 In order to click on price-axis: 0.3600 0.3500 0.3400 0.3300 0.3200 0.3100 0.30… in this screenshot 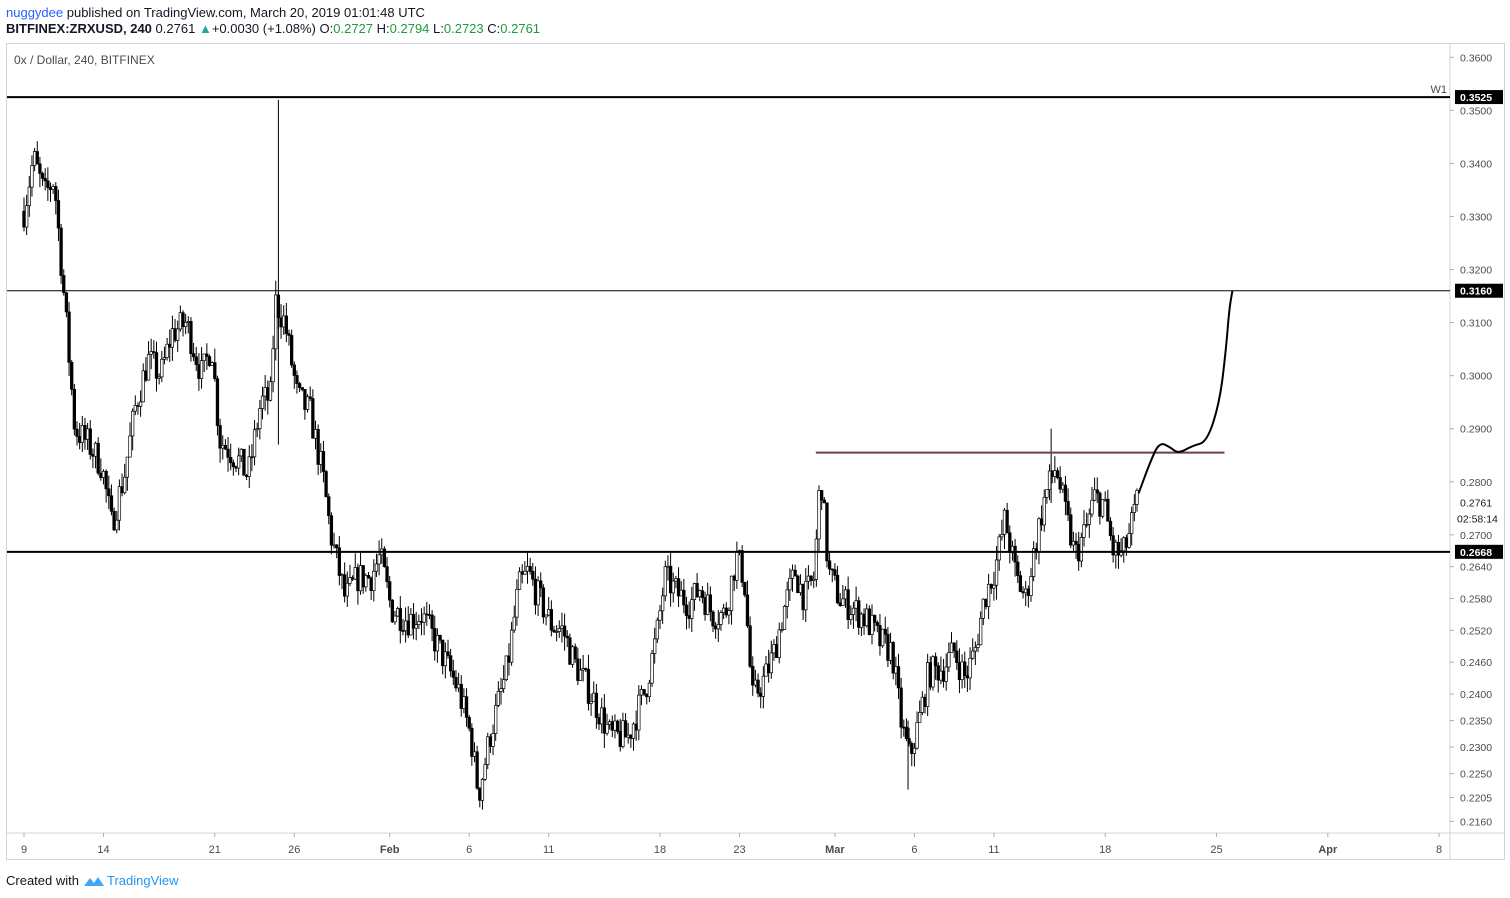, I will do `click(1476, 440)`.